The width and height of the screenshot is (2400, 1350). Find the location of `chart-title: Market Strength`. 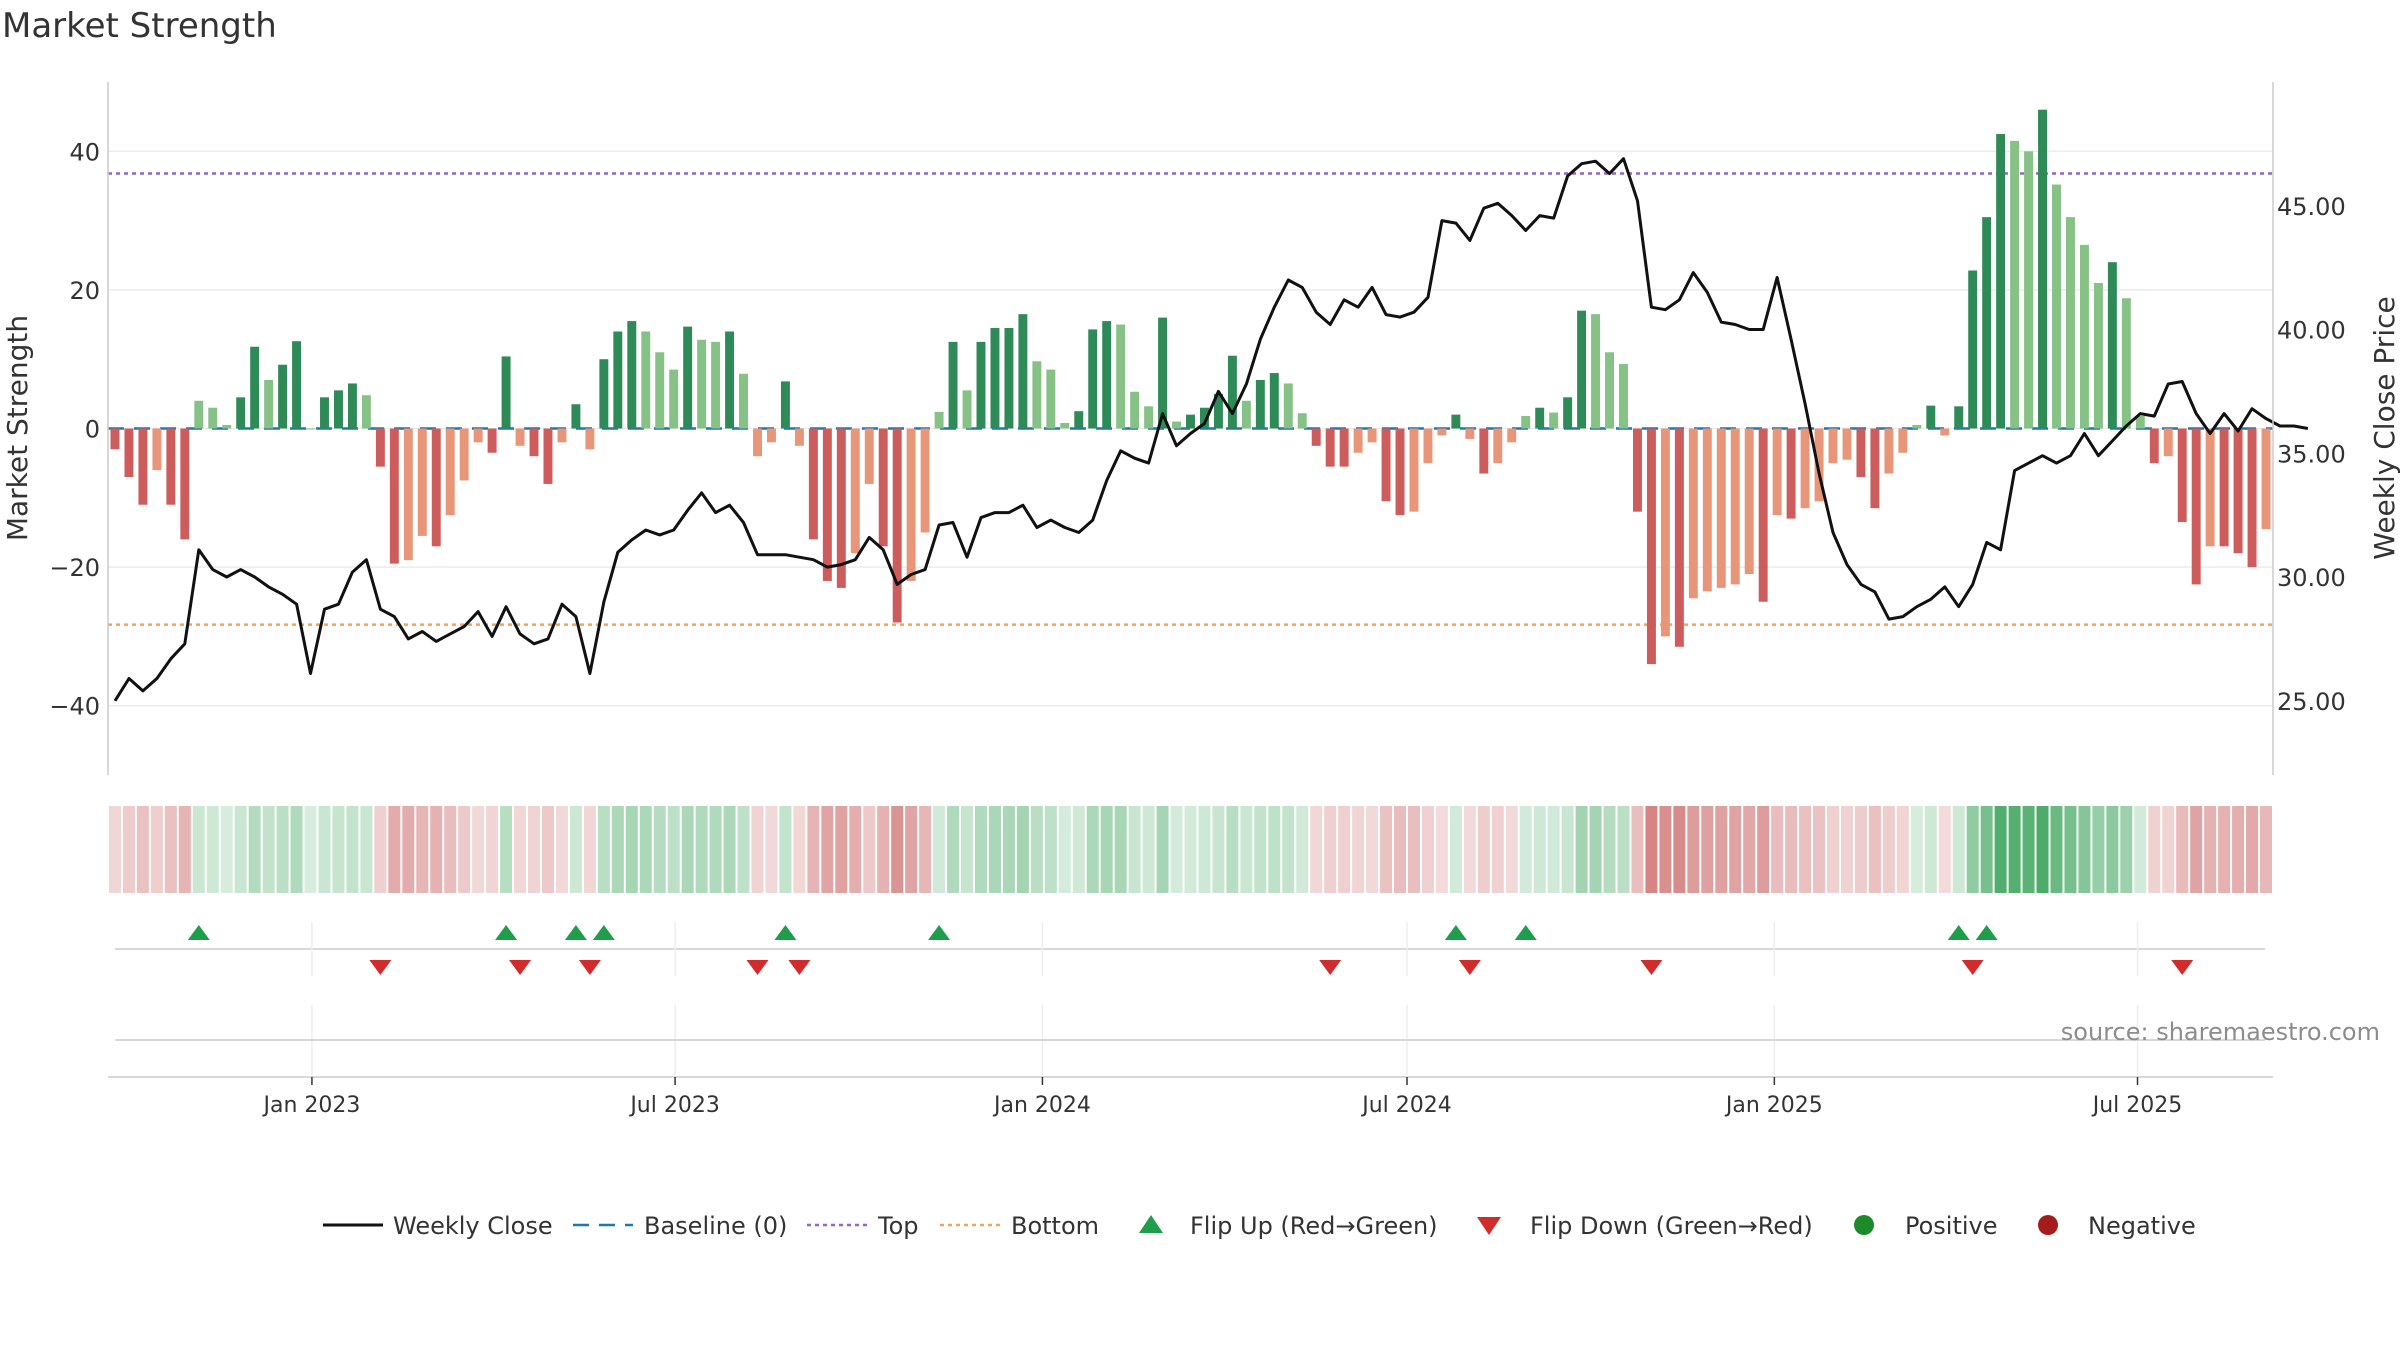

chart-title: Market Strength is located at coordinates (139, 26).